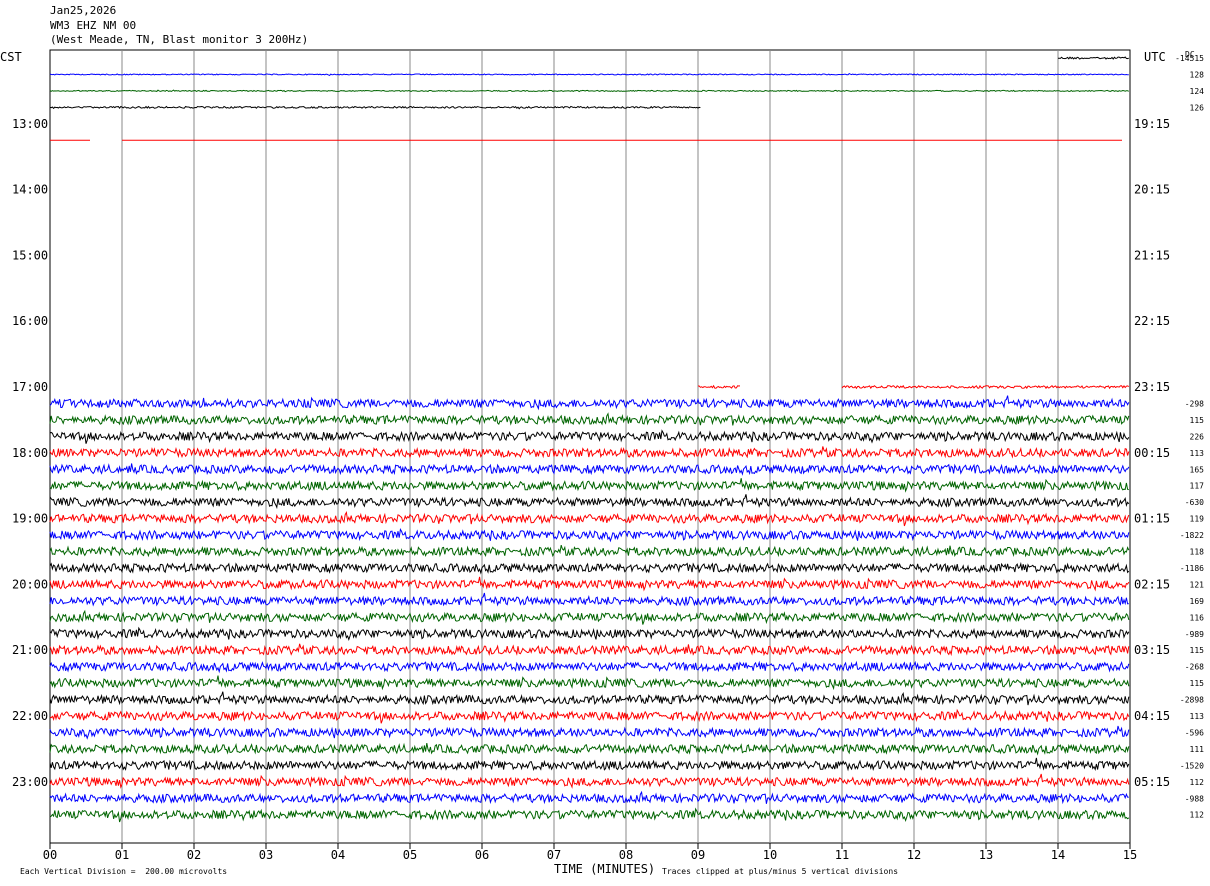 The image size is (1210, 886). Describe the element at coordinates (1197, 469) in the screenshot. I see `dc-offset-label: 165` at that location.